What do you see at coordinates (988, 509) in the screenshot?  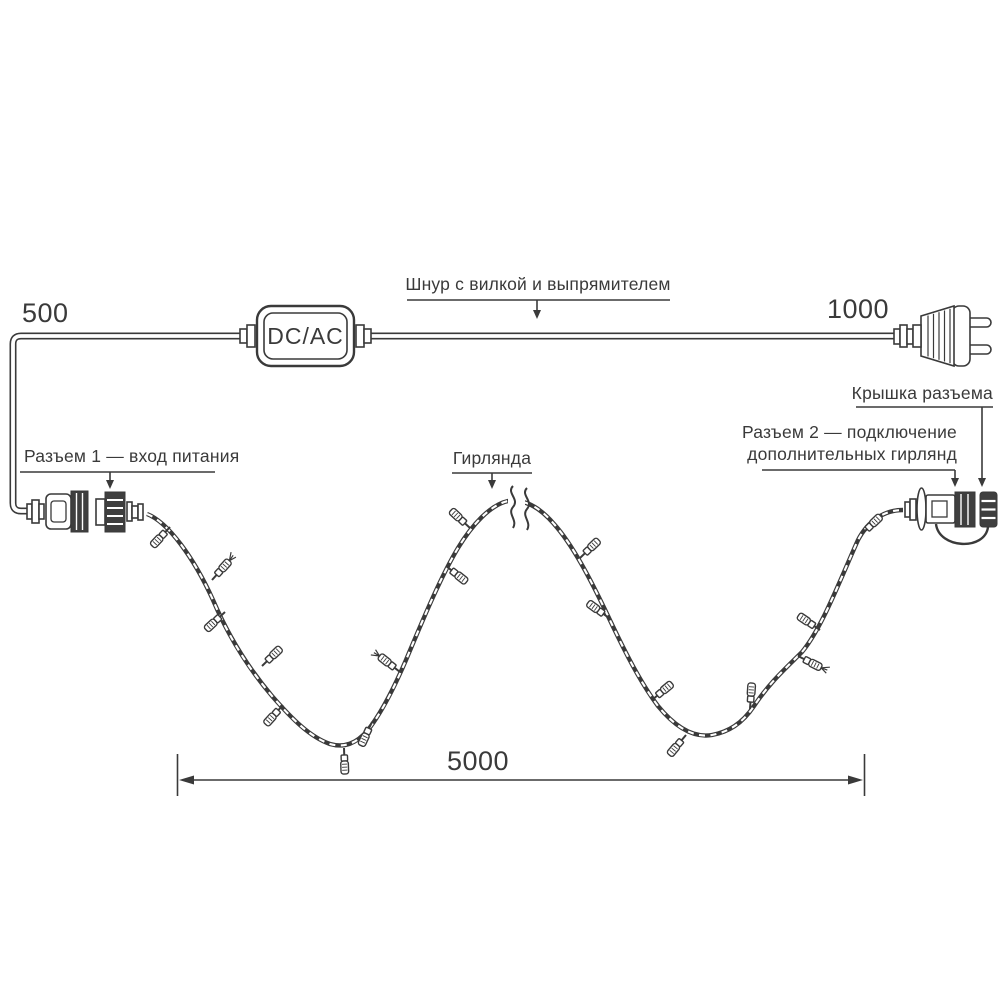 I see `connector-cap` at bounding box center [988, 509].